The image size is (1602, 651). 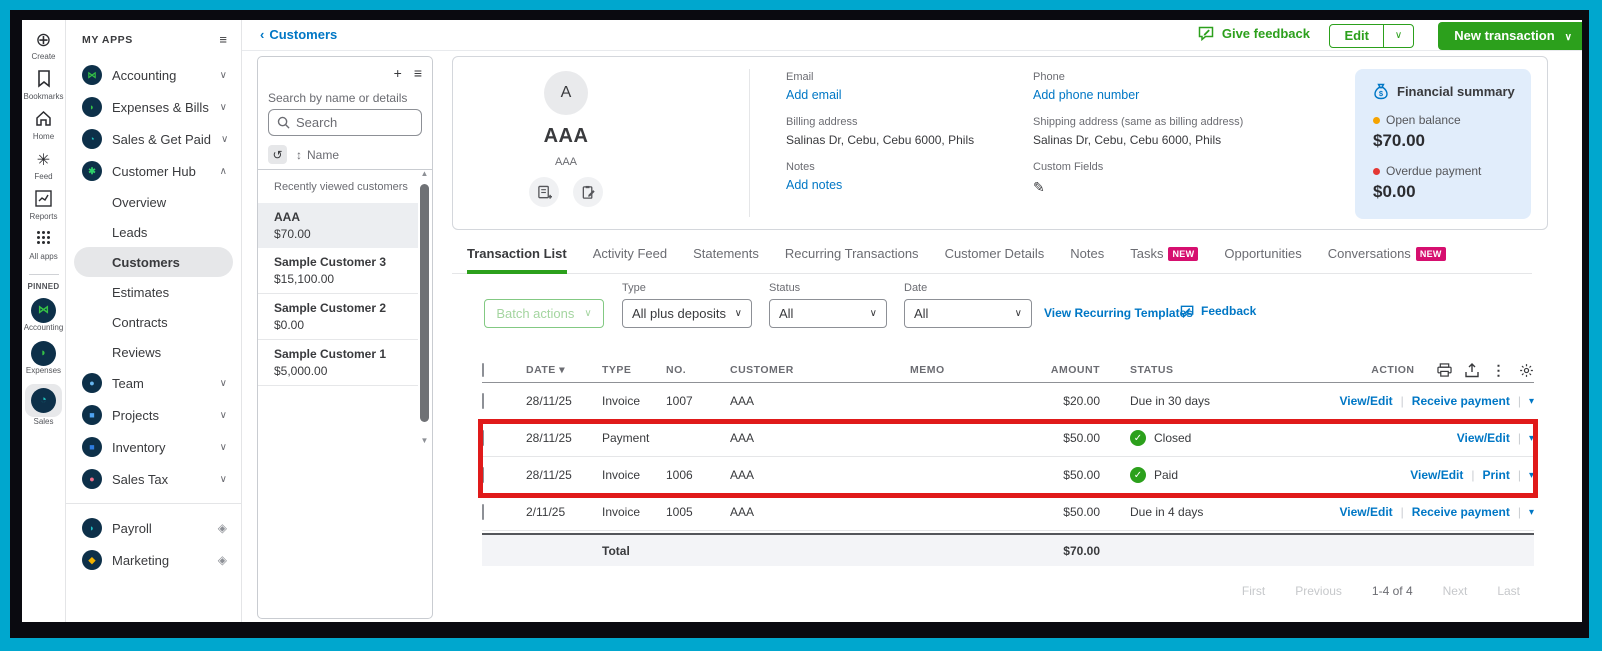 What do you see at coordinates (299, 34) in the screenshot?
I see `breadcrumb: ‹ Customers` at bounding box center [299, 34].